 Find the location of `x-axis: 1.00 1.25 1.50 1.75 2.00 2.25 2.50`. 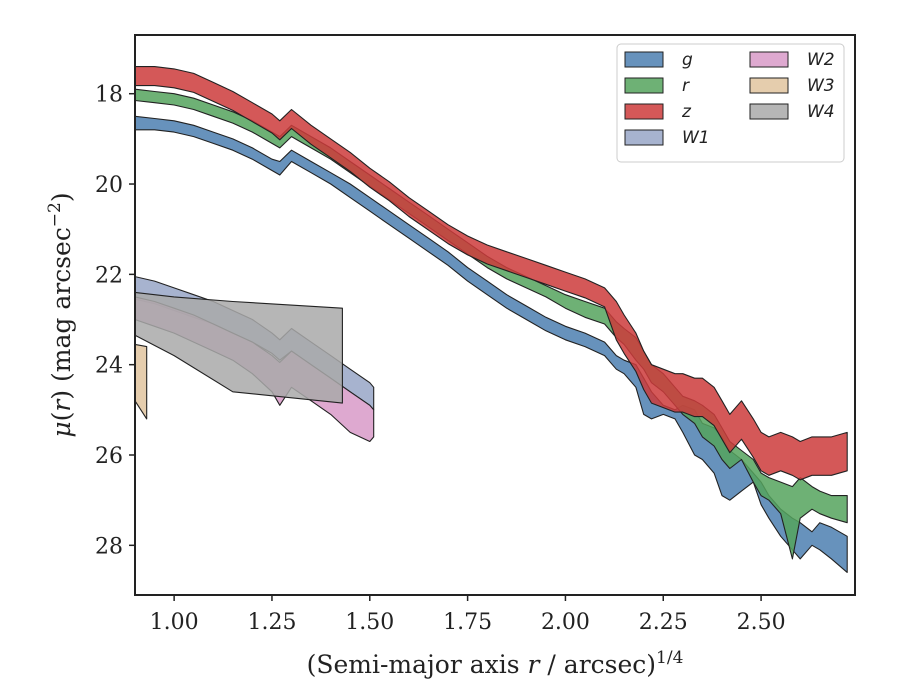

x-axis: 1.00 1.25 1.50 1.75 2.00 2.25 2.50 is located at coordinates (468, 615).